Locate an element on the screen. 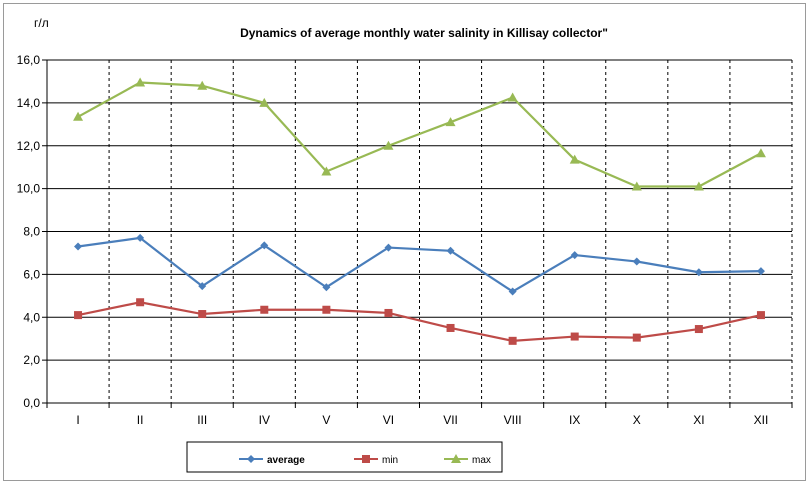 This screenshot has height=486, width=810. series-line-average is located at coordinates (419, 264).